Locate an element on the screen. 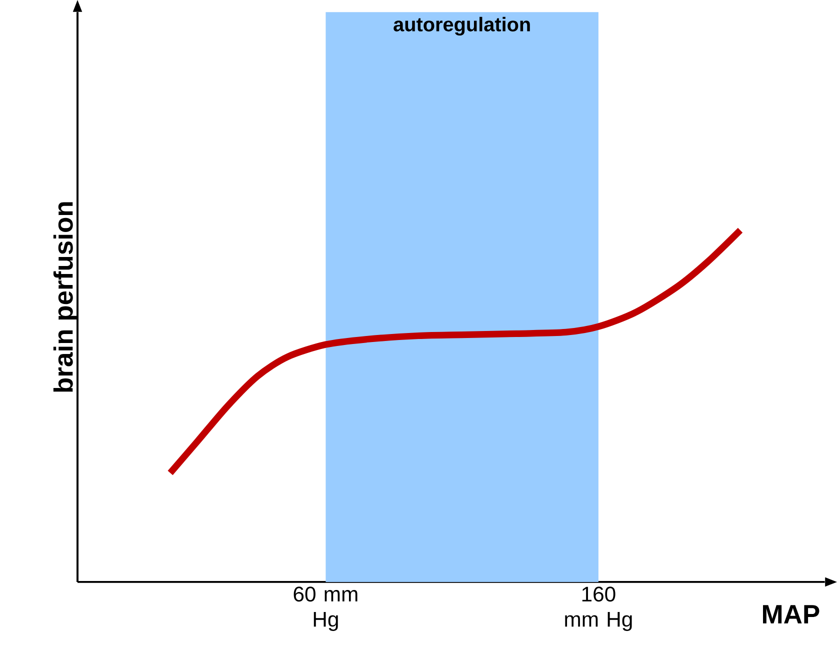 This screenshot has width=837, height=664. x-axis-title: MAP is located at coordinates (791, 614).